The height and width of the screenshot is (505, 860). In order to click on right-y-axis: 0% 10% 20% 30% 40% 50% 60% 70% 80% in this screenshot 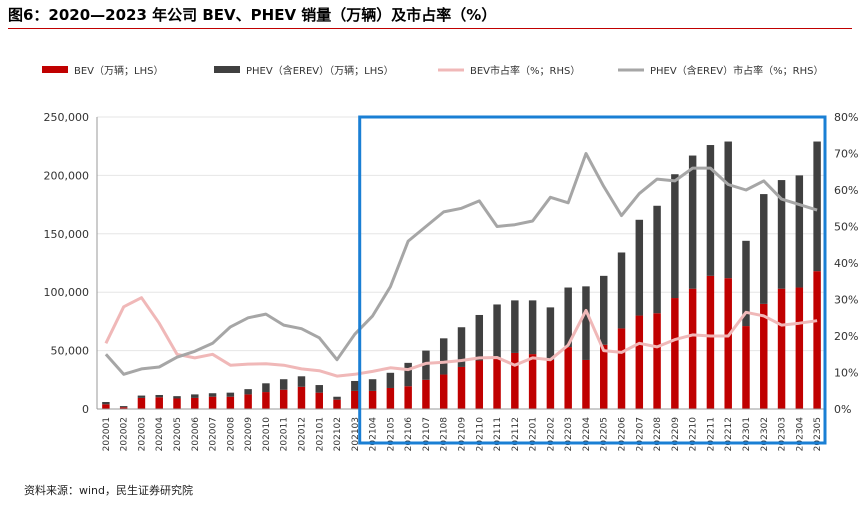, I will do `click(846, 263)`.